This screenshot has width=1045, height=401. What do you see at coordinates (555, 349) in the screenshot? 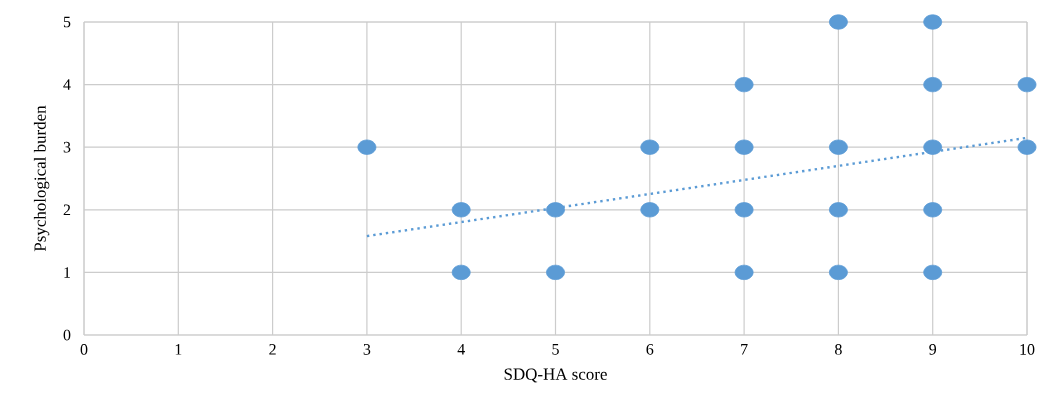
I see `x-tick-label: 5` at bounding box center [555, 349].